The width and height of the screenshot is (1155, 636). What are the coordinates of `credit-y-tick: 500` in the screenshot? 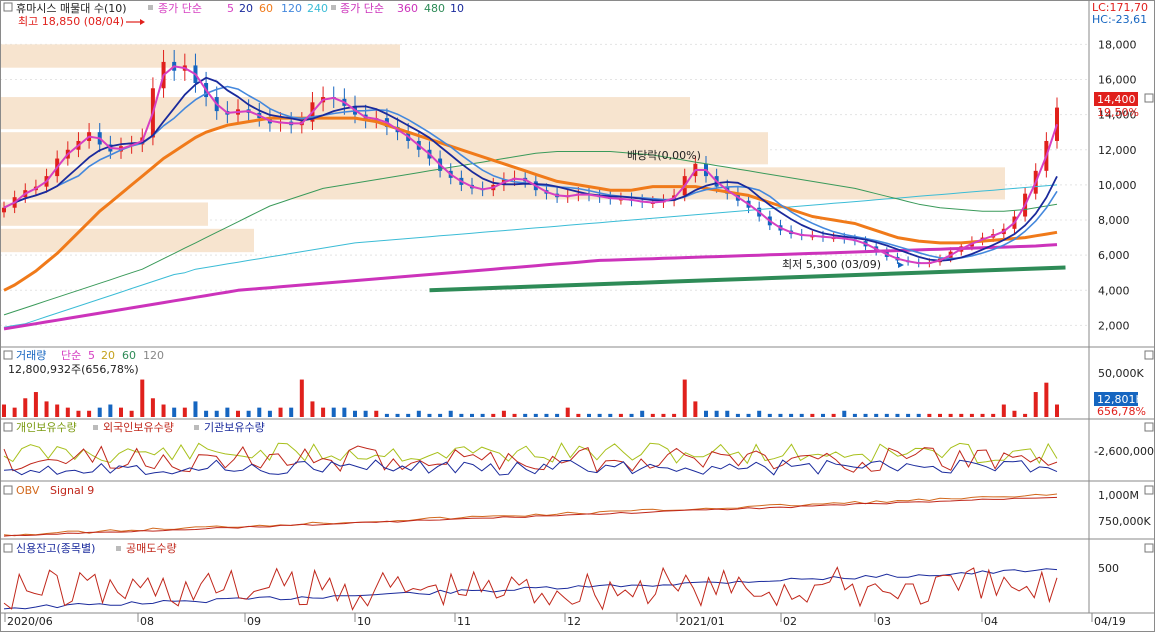 It's located at (1108, 568).